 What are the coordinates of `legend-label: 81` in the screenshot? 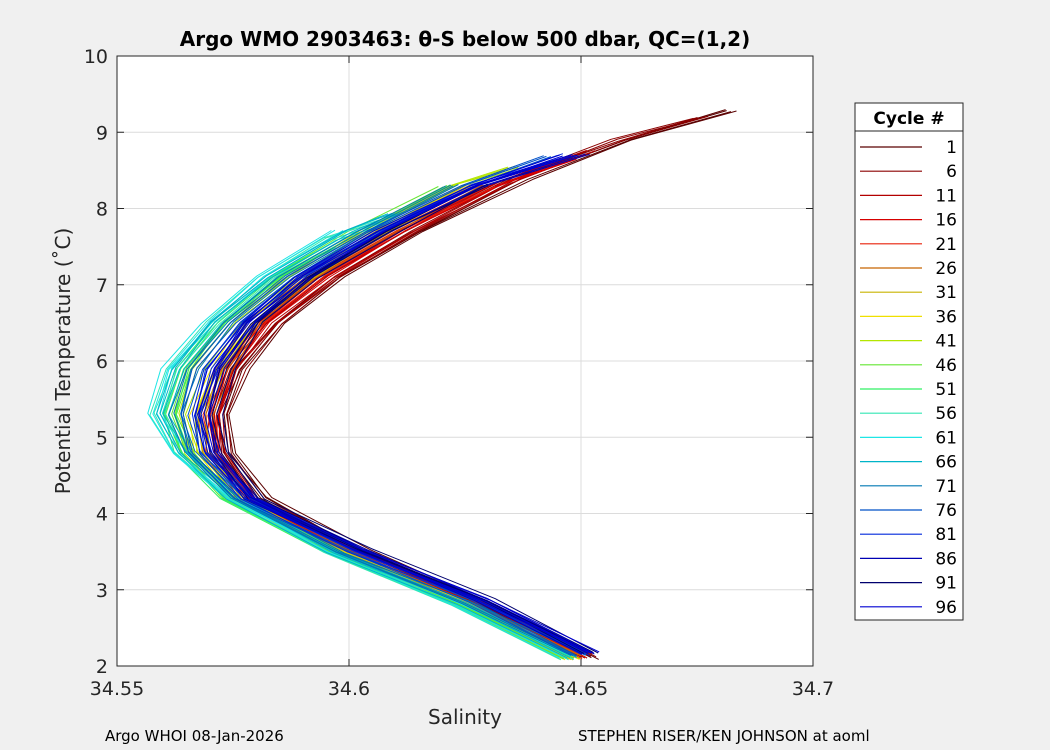 It's located at (946, 535).